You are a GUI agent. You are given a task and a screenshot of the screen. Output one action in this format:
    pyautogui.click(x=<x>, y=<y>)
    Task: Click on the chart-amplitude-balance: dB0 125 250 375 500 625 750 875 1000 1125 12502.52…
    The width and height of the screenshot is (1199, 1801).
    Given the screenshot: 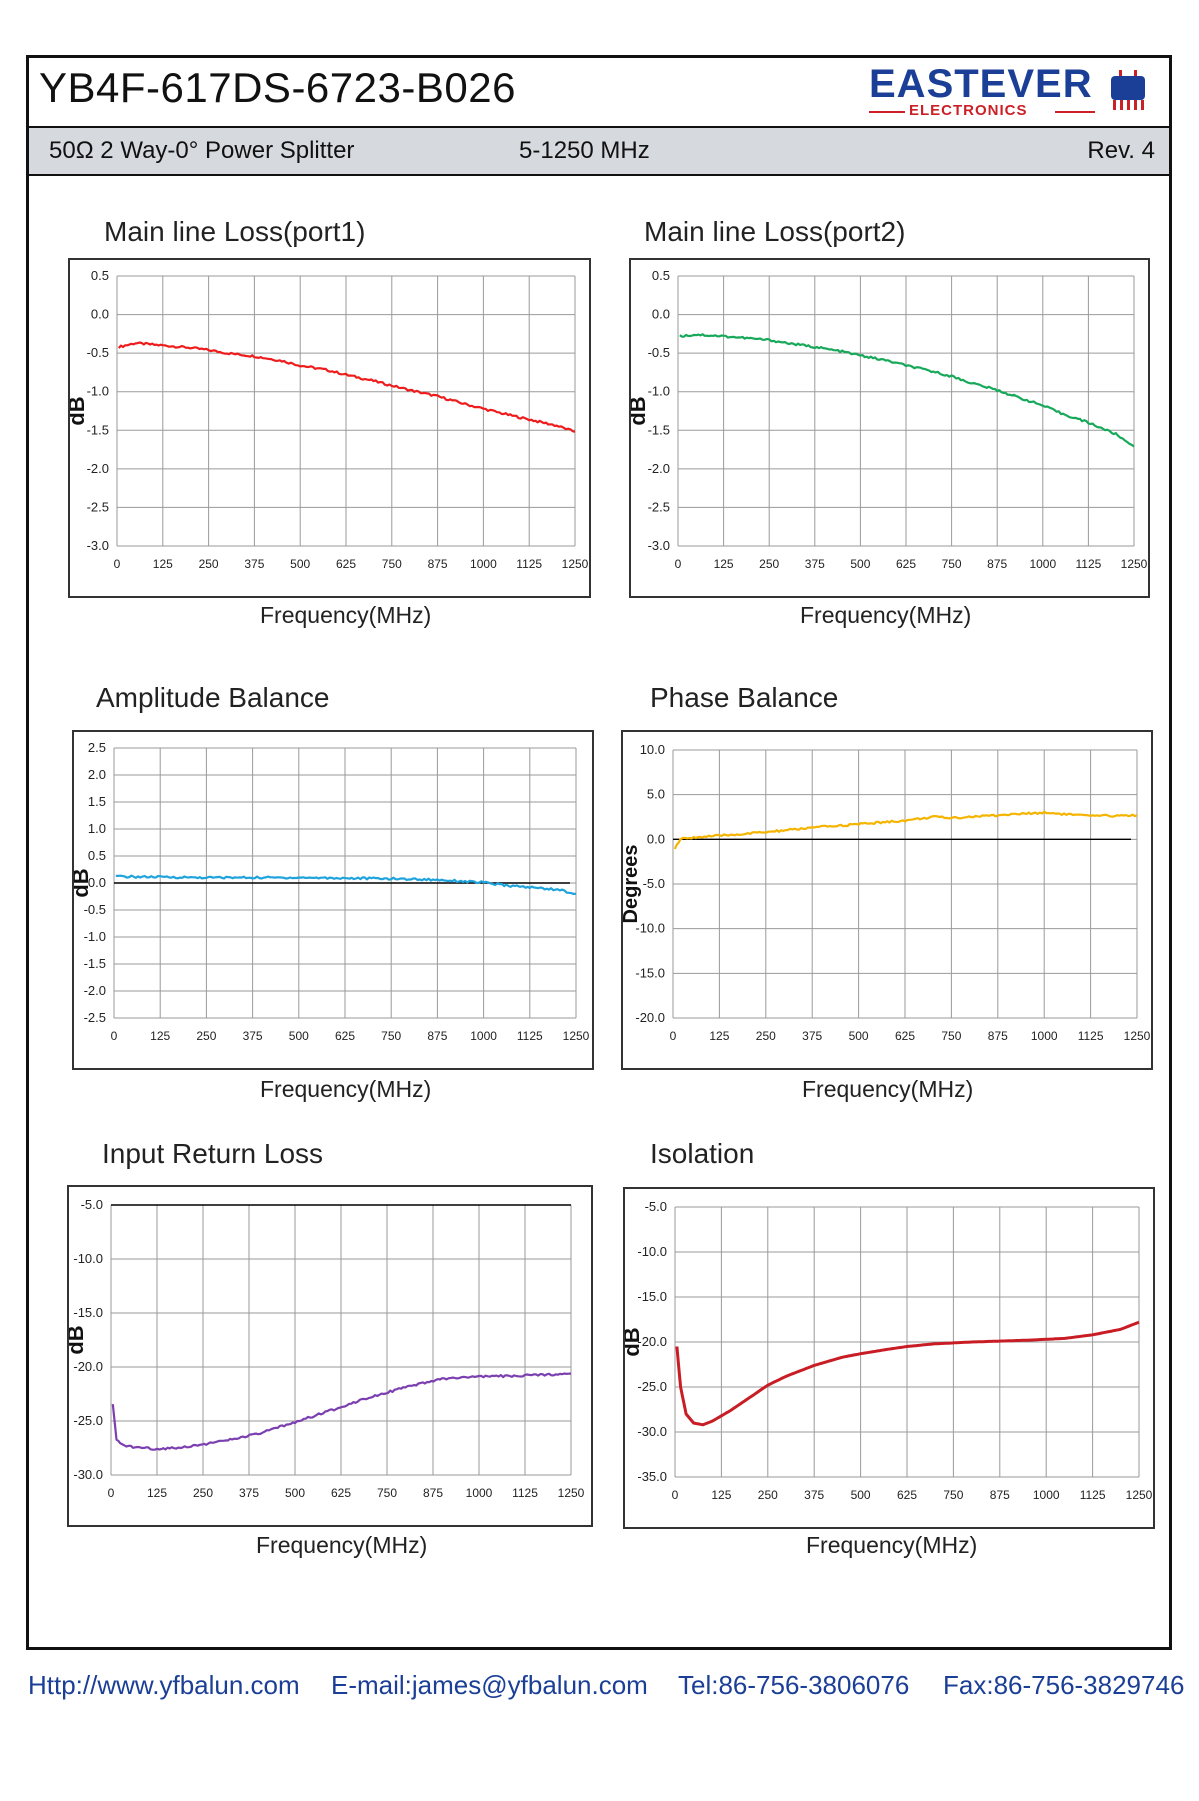 What is the action you would take?
    pyautogui.click(x=329, y=891)
    